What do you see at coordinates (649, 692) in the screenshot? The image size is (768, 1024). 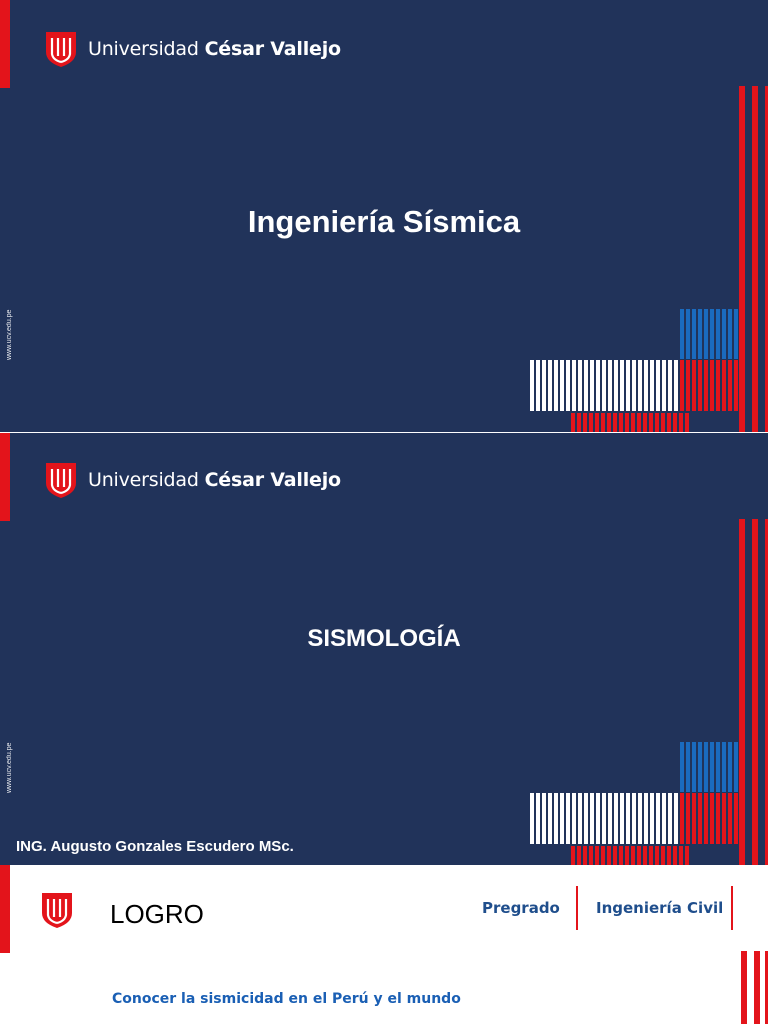 I see `stripe-decoration` at bounding box center [649, 692].